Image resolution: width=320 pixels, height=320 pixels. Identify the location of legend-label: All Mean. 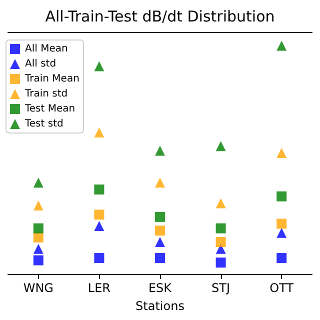
(46, 49).